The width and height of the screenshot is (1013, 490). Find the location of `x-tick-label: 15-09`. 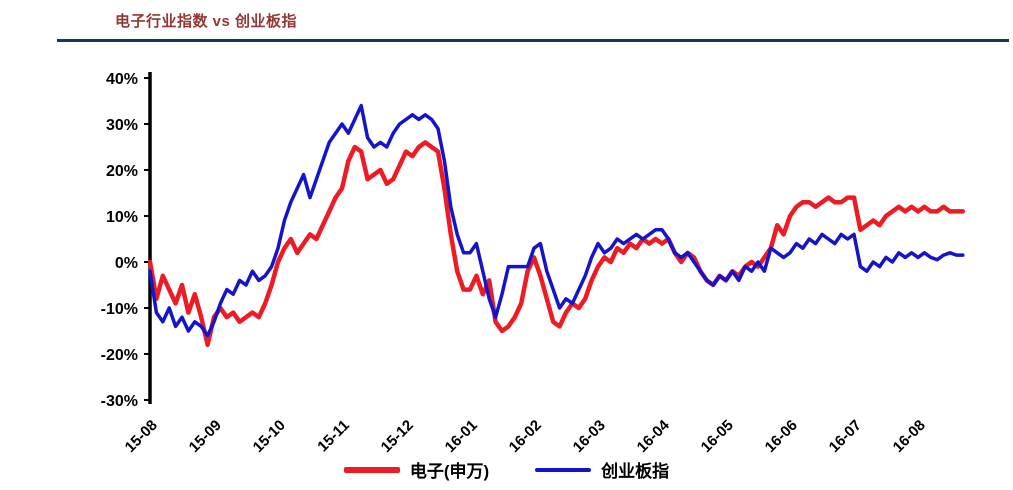

x-tick-label: 15-09 is located at coordinates (205, 436).